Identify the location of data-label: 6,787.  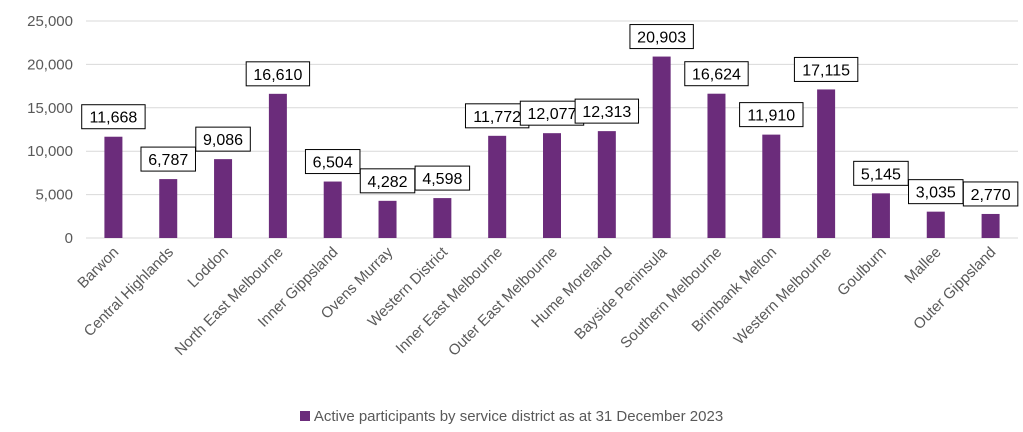
(168, 160).